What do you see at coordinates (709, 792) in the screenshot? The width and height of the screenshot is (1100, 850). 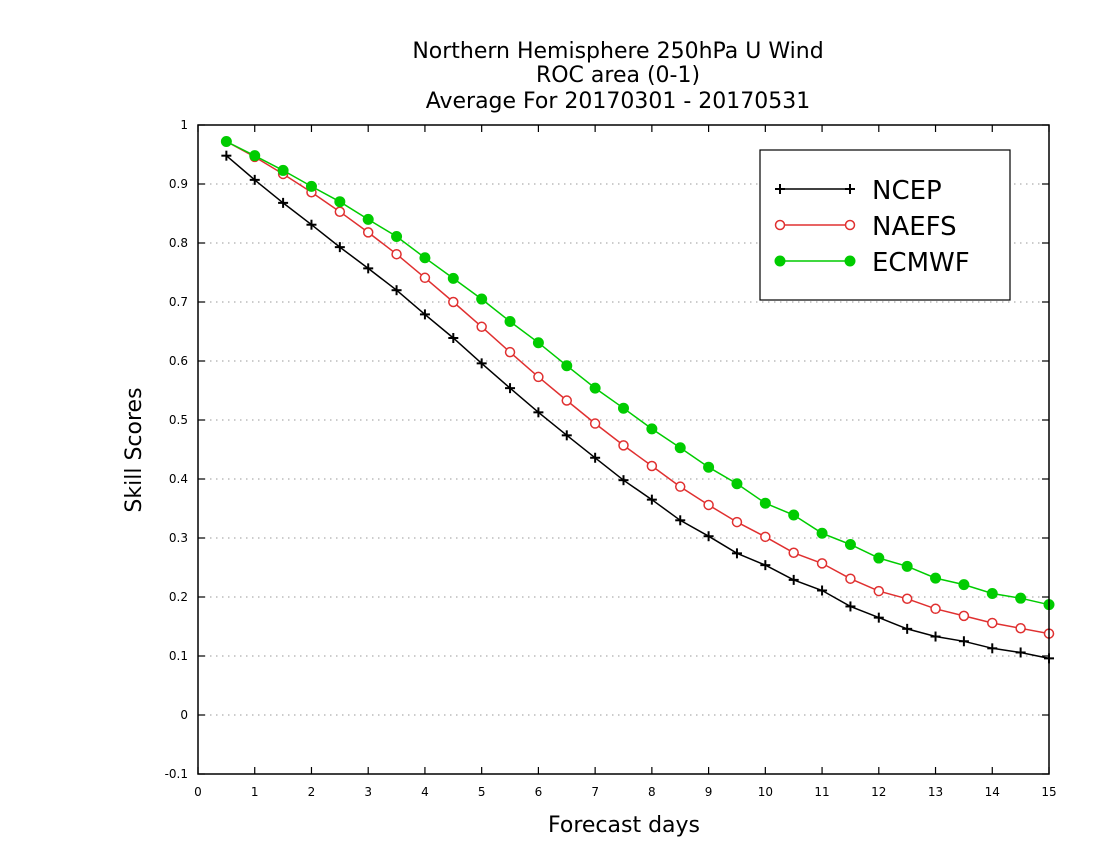 I see `x-tick-label: 9` at bounding box center [709, 792].